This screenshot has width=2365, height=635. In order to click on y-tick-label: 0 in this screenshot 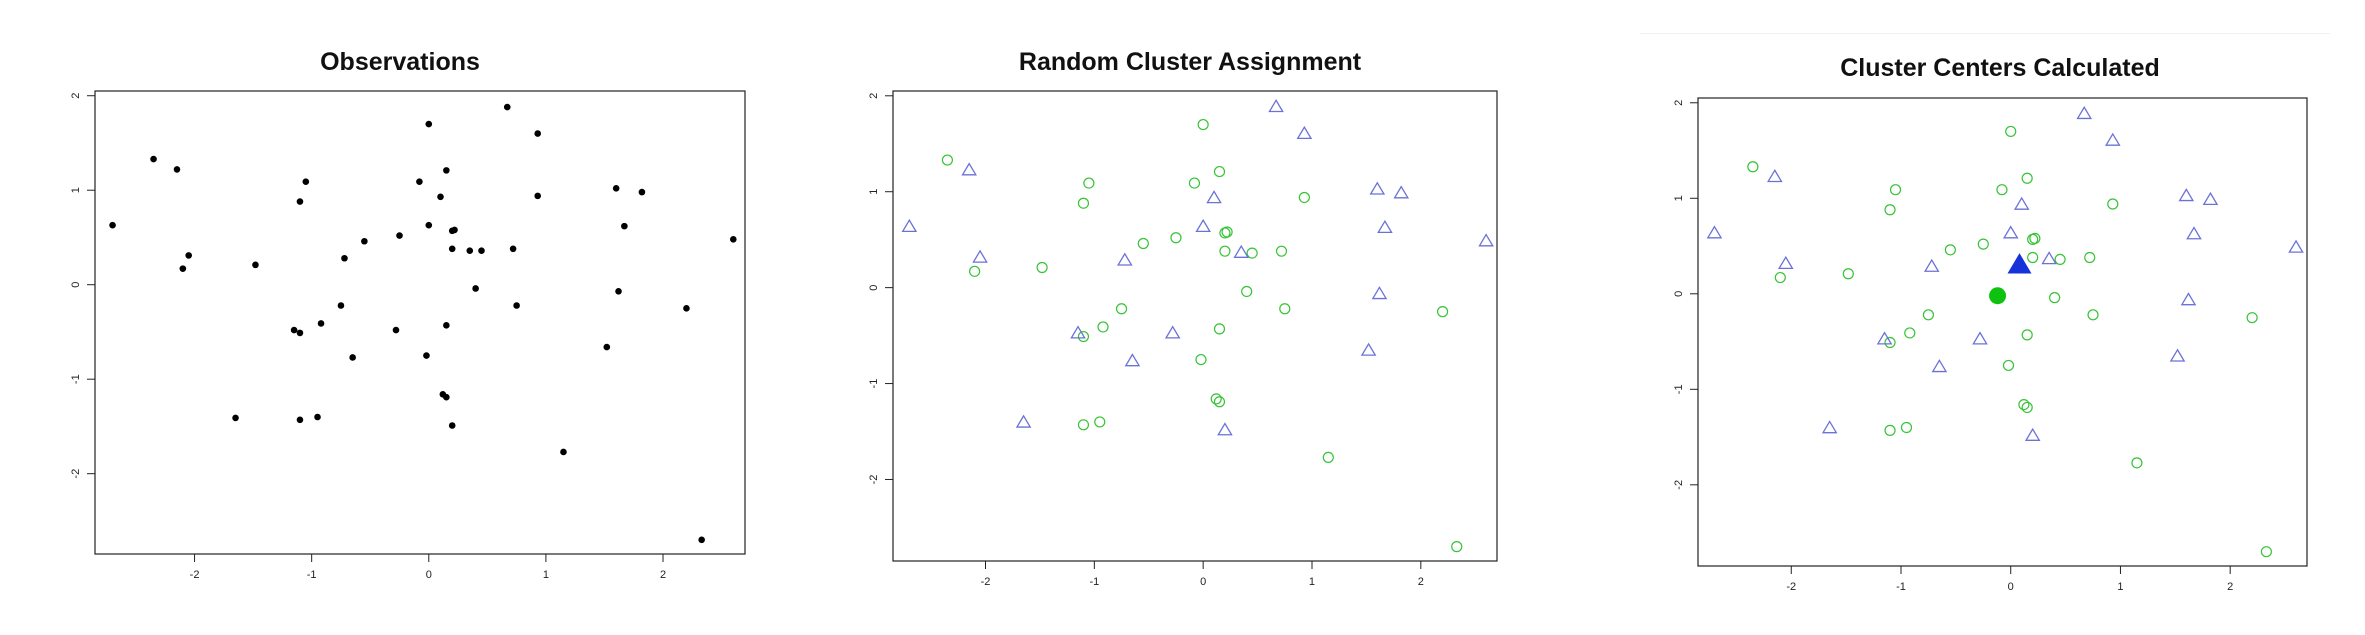, I will do `click(874, 288)`.